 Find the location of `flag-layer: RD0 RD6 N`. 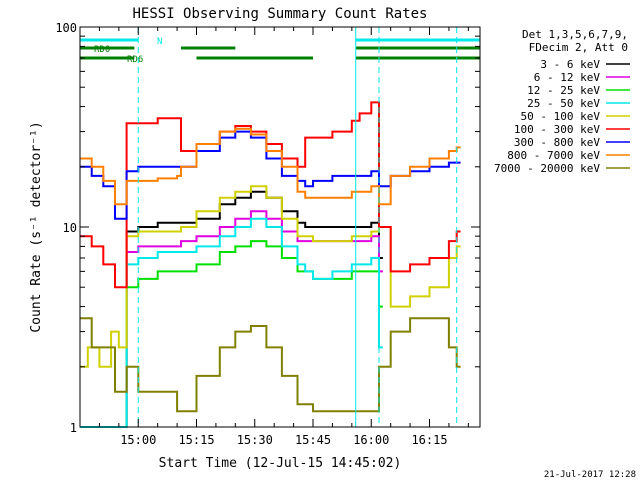

flag-layer: RD0 RD6 N is located at coordinates (280, 51).